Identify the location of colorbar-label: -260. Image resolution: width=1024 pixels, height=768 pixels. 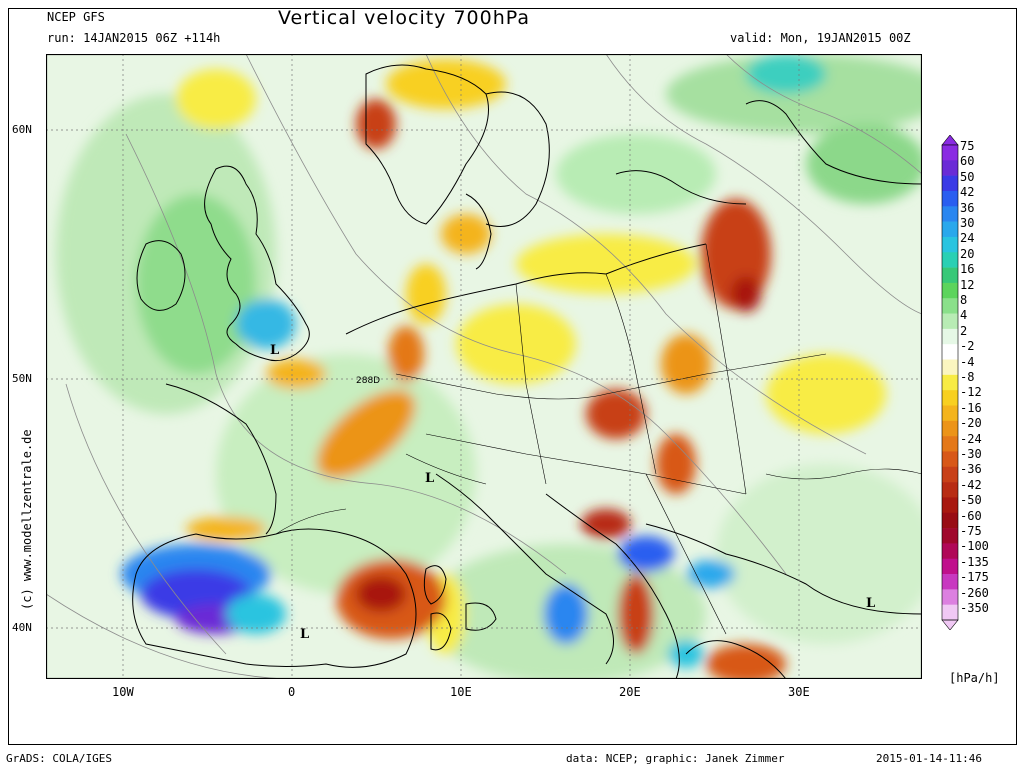
(974, 592).